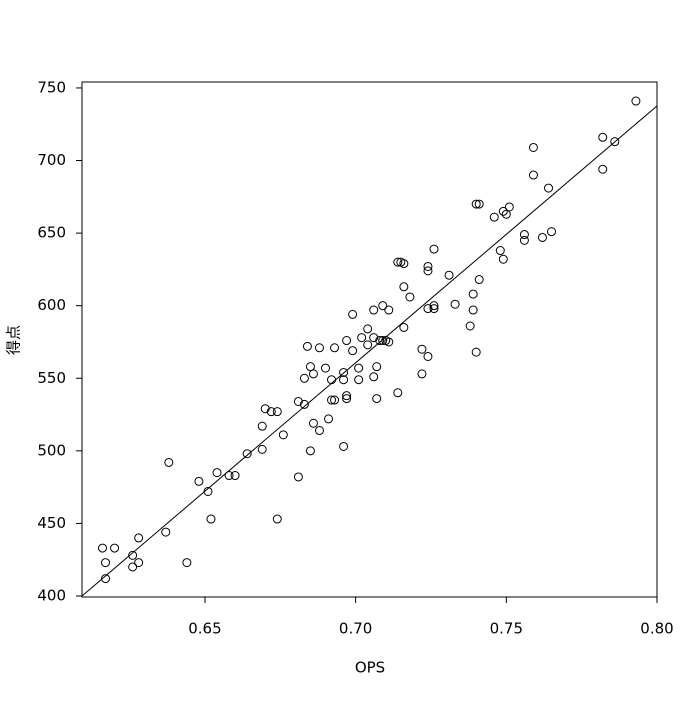  Describe the element at coordinates (51, 233) in the screenshot. I see `y-tick-label: 650` at that location.